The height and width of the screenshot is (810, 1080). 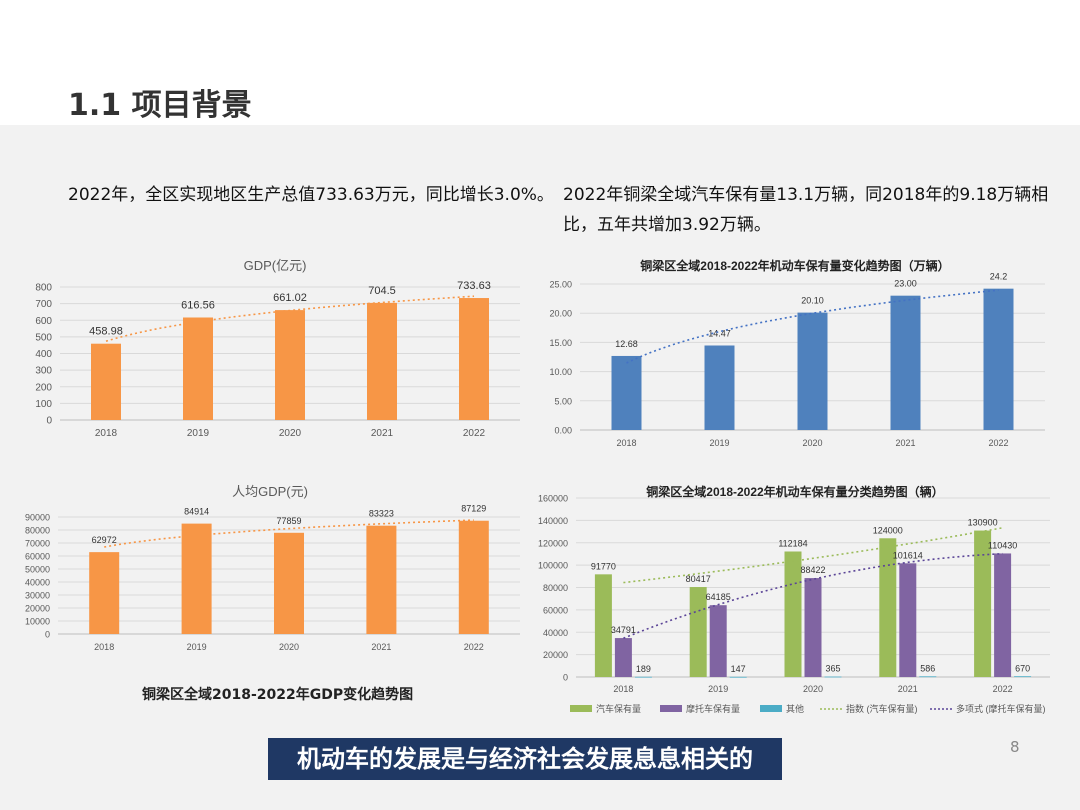 I want to click on data-label: 458.98, so click(x=106, y=332).